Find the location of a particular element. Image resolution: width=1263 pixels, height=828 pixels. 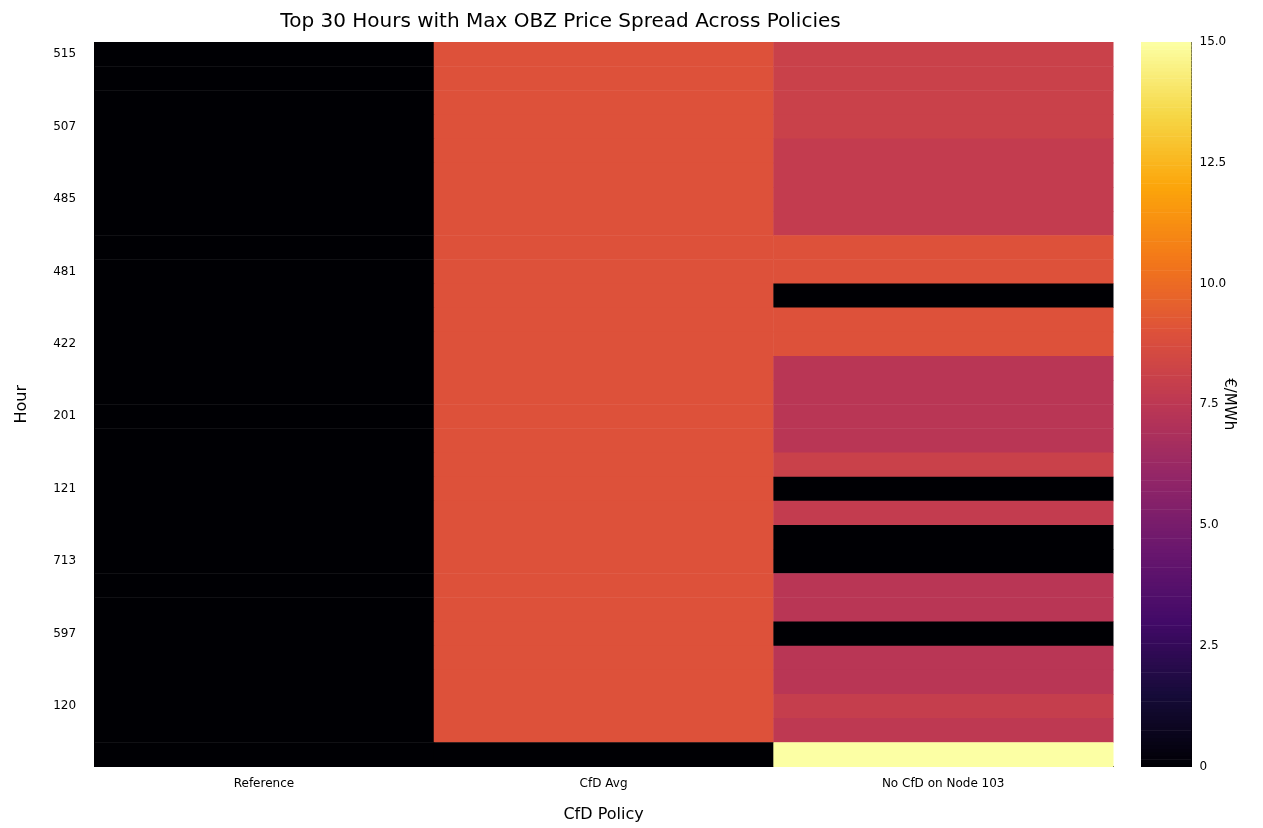

y-tick-label: 515 is located at coordinates (65, 53).